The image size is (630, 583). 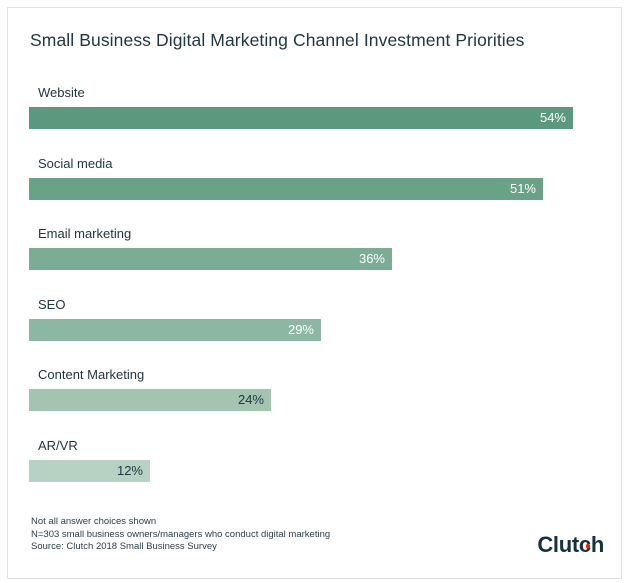 I want to click on bar: 36%, so click(x=210, y=259).